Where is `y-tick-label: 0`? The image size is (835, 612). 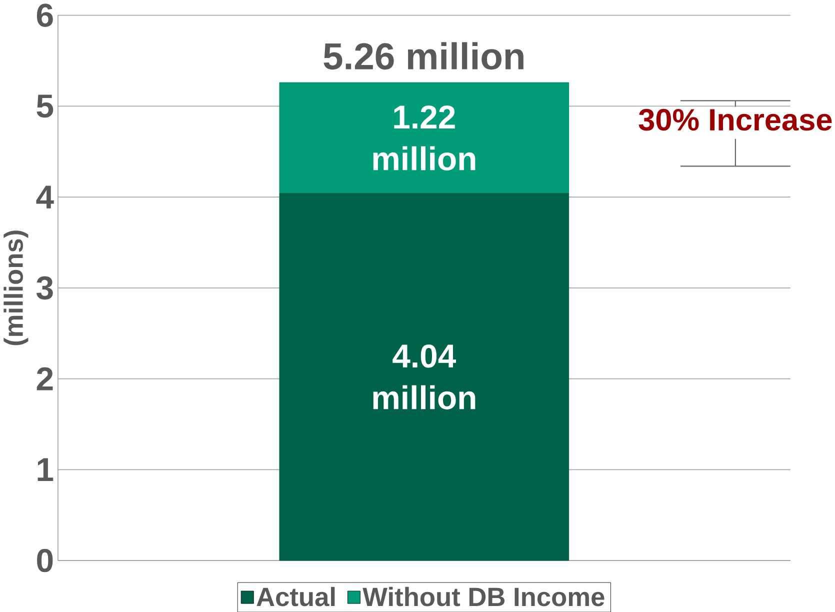 y-tick-label: 0 is located at coordinates (45, 560).